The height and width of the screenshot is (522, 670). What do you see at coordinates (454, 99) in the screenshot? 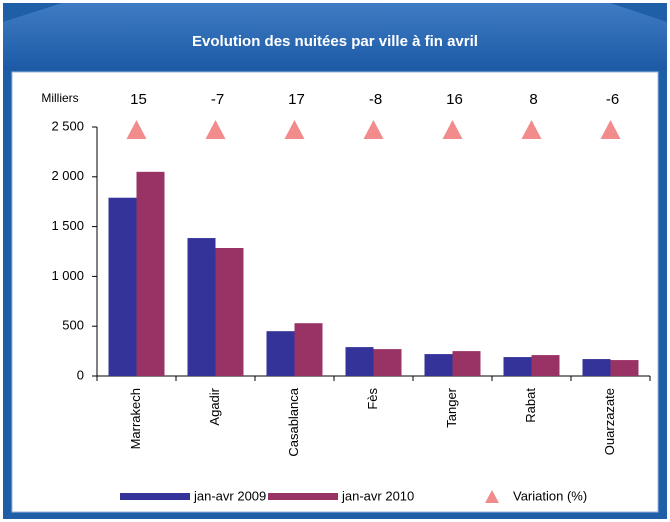
I see `variation-label: 16` at bounding box center [454, 99].